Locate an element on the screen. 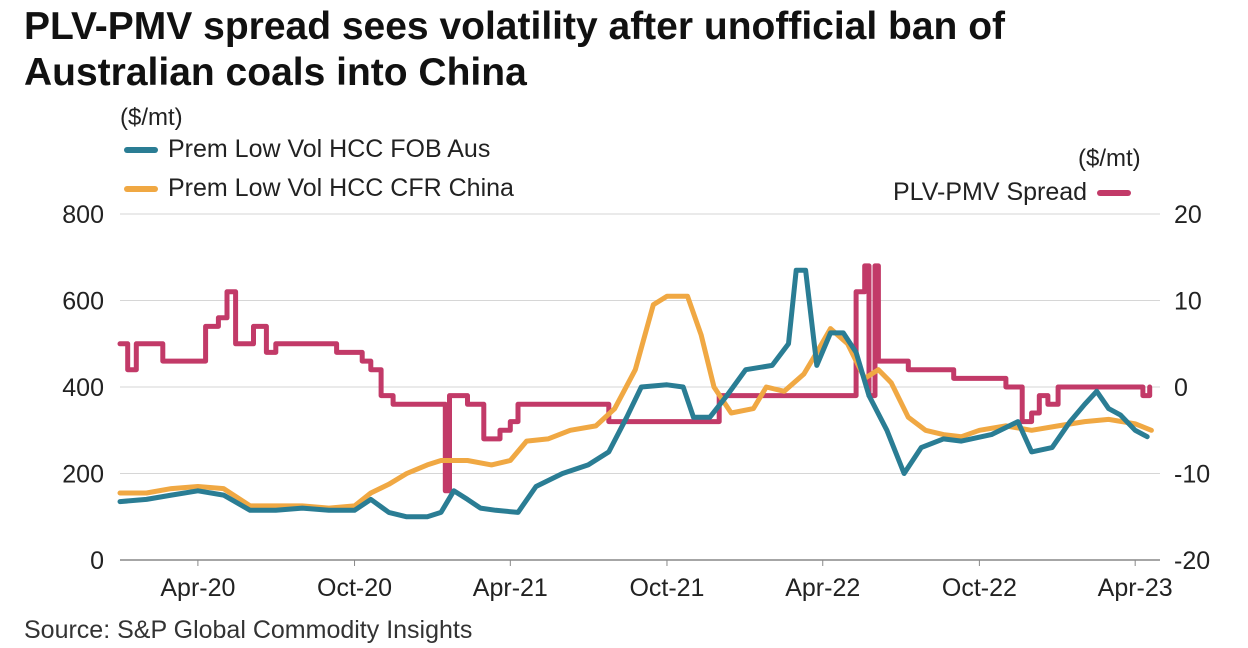  legend-item-fob-aus: Prem Low Vol HCC FOB Aus is located at coordinates (307, 149).